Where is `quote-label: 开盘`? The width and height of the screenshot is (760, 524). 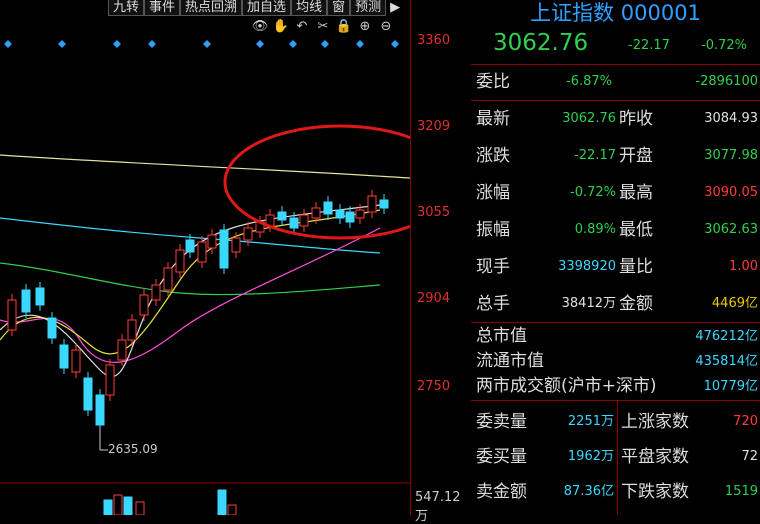
quote-label: 开盘 is located at coordinates (636, 156).